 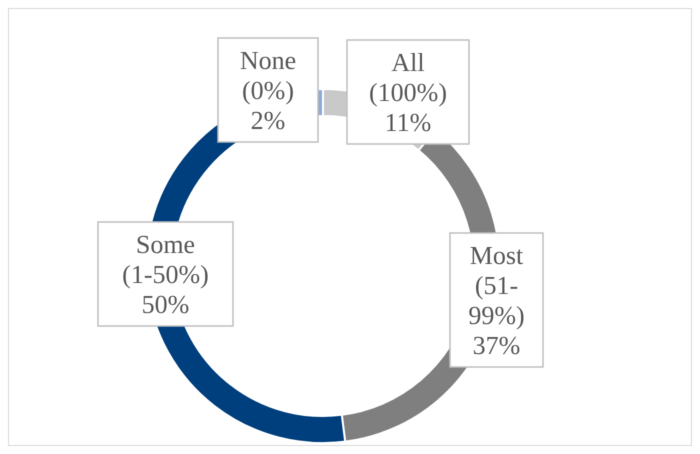 I want to click on data-label: 37%, so click(x=496, y=345).